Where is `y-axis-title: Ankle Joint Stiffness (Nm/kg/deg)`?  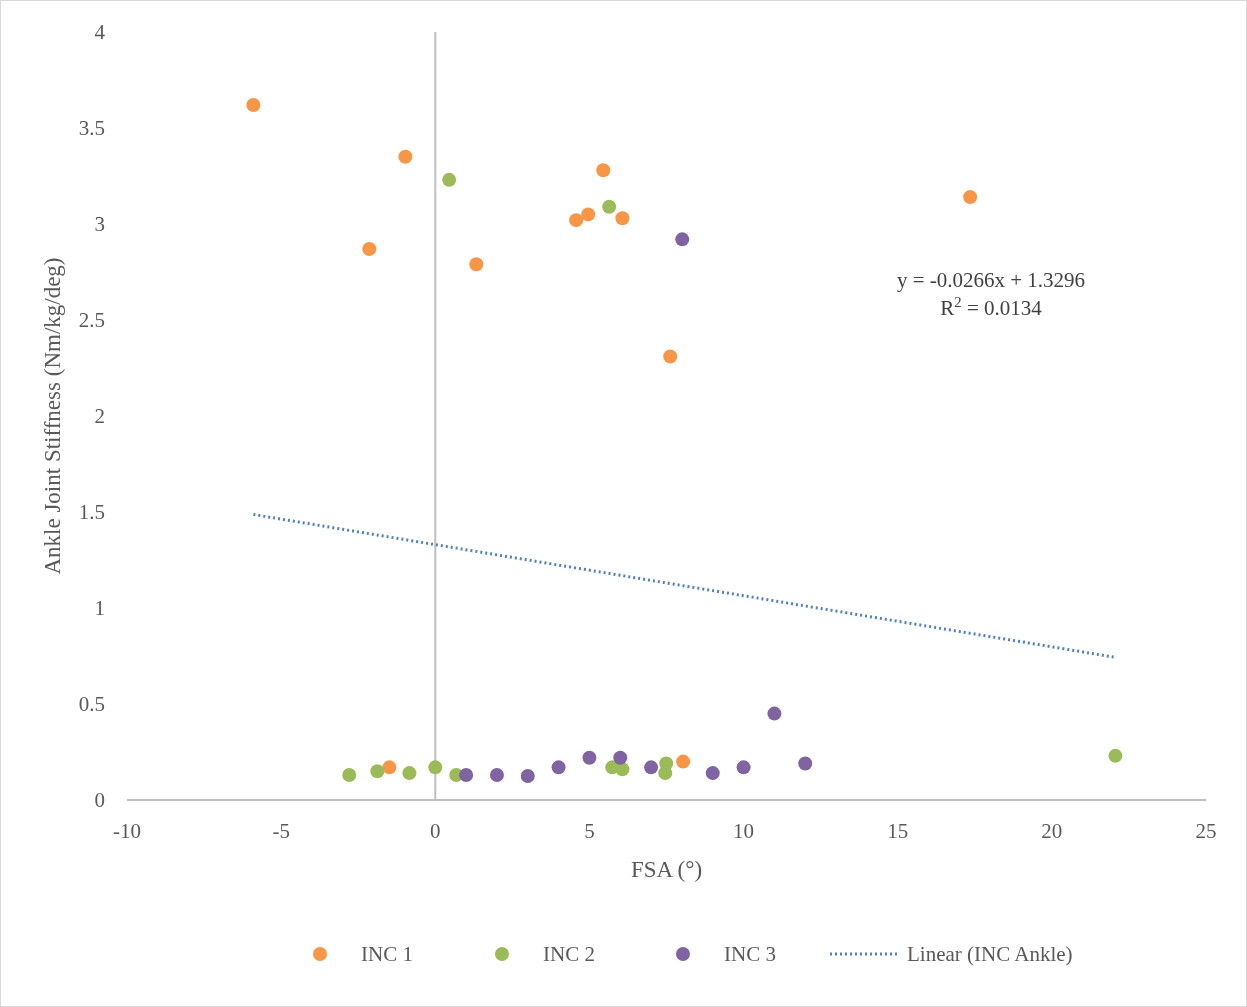 y-axis-title: Ankle Joint Stiffness (Nm/kg/deg) is located at coordinates (52, 416).